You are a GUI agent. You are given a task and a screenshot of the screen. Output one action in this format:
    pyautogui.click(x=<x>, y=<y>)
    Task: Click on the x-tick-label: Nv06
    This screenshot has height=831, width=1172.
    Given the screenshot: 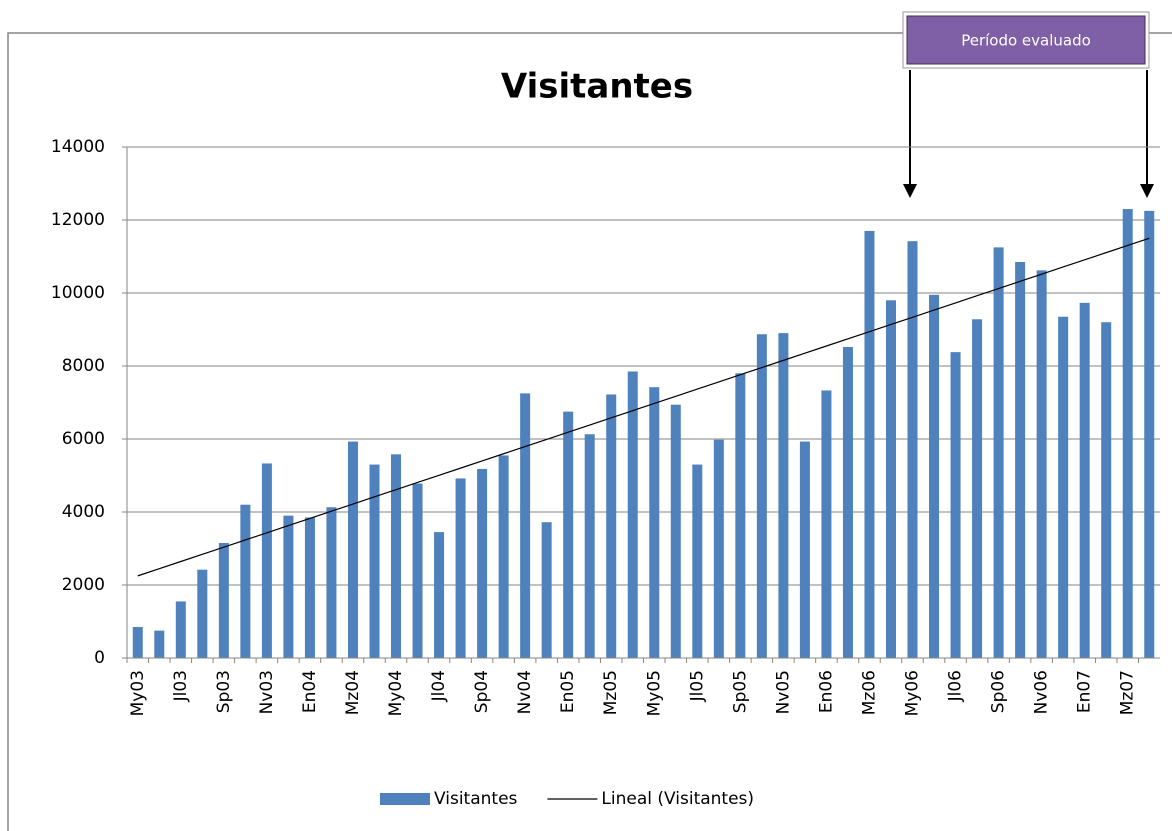 What is the action you would take?
    pyautogui.click(x=1042, y=692)
    